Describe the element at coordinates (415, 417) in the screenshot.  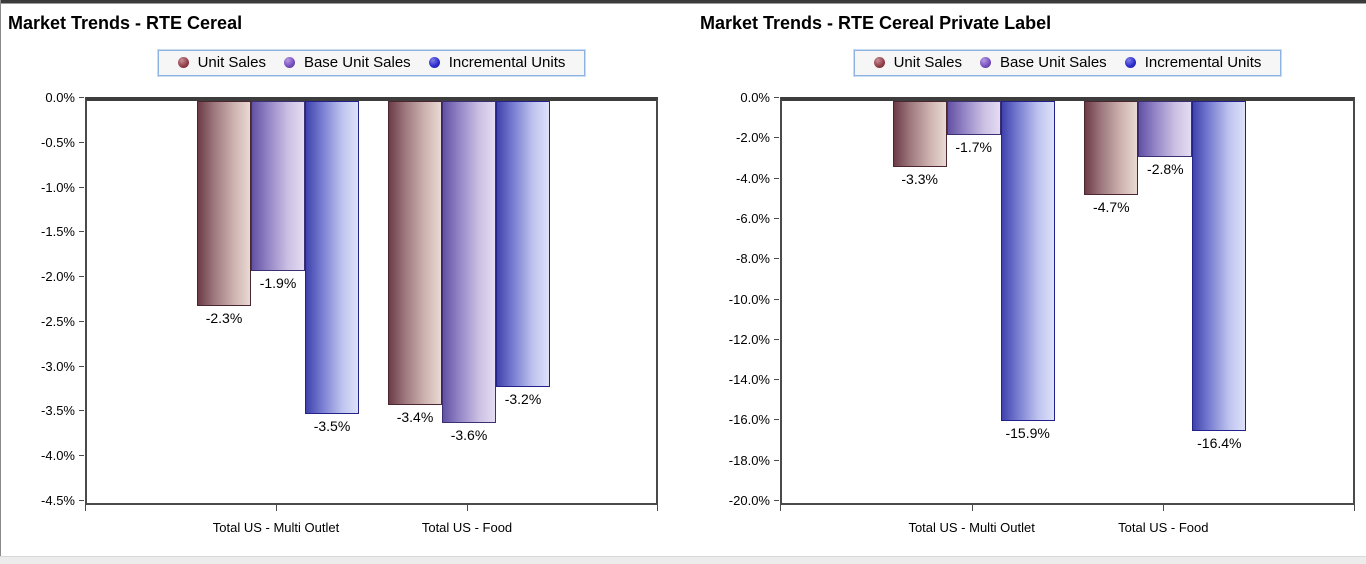
I see `bar-value-label: -3.4%` at that location.